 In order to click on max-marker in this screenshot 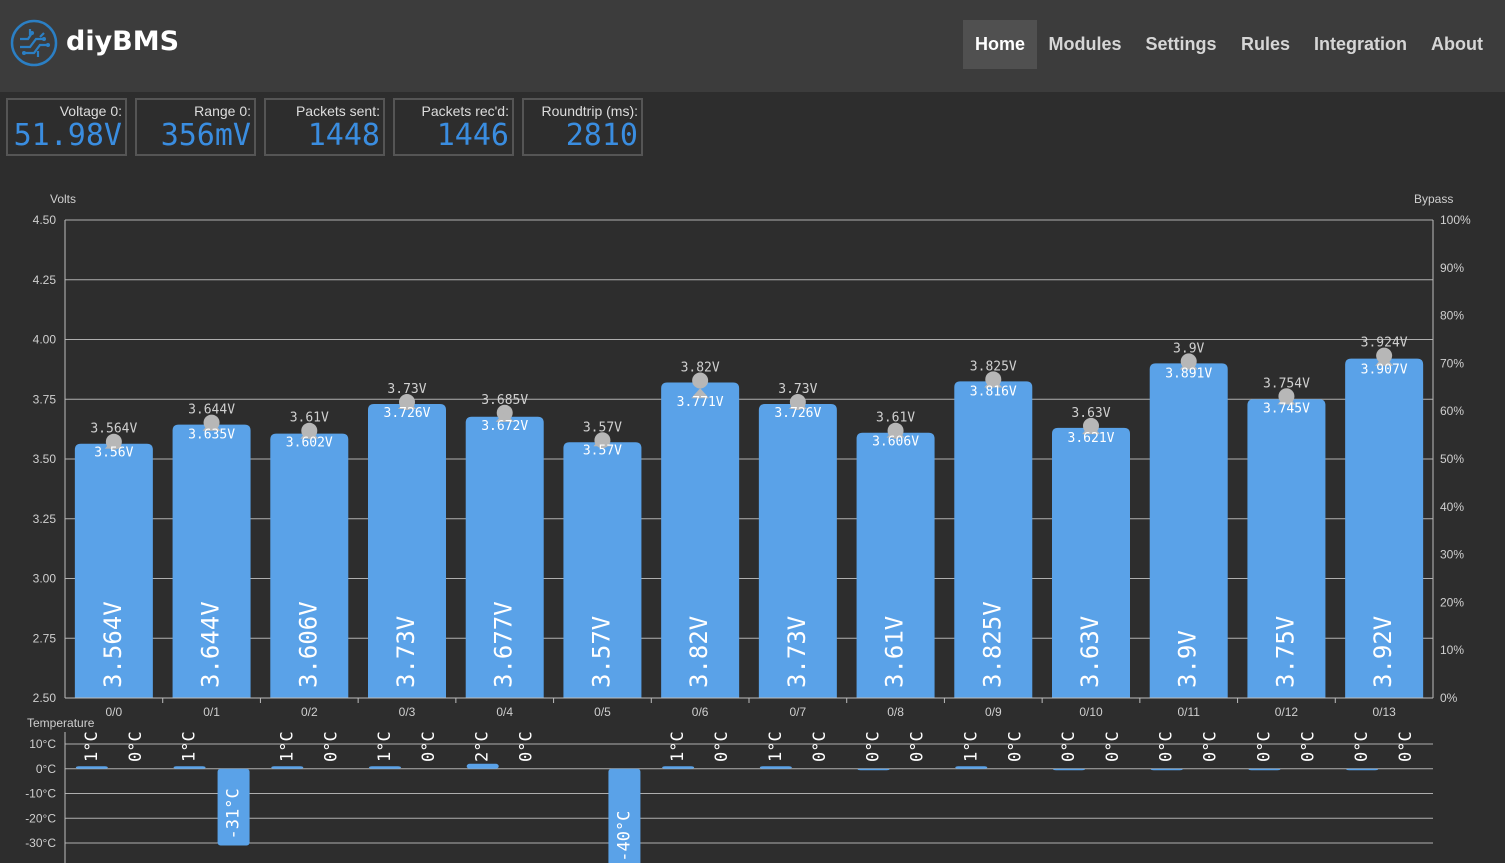, I will do `click(700, 380)`.